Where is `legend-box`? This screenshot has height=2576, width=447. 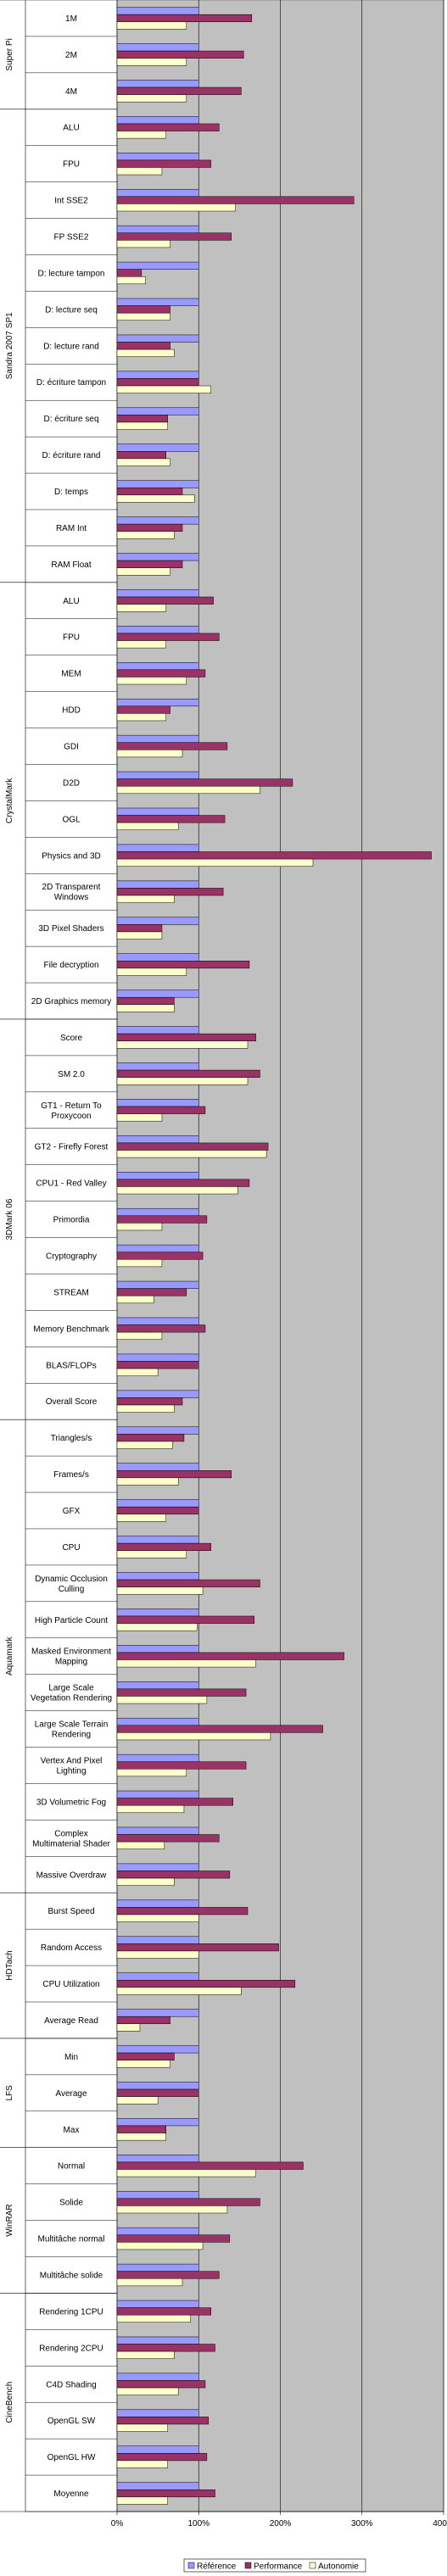 legend-box is located at coordinates (274, 2565).